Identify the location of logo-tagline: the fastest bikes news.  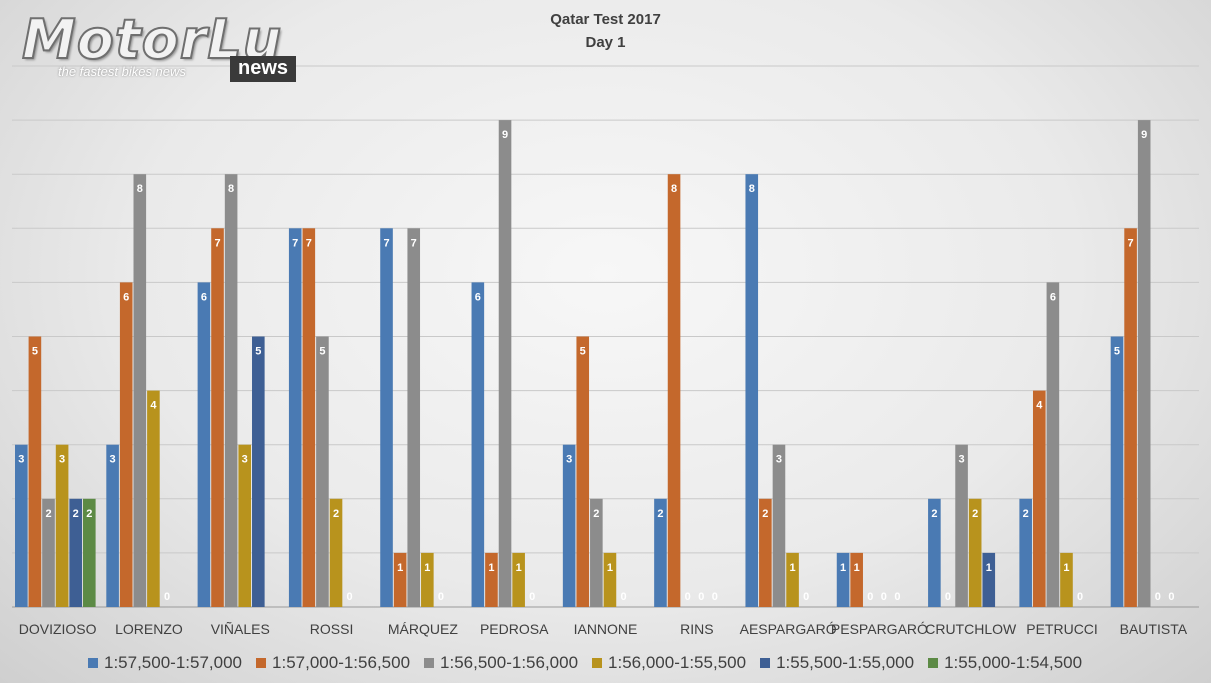
(122, 71).